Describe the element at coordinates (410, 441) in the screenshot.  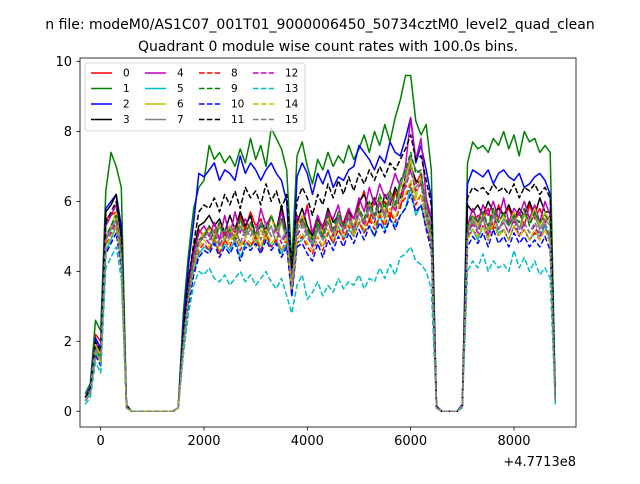
I see `x-tick-label: 6000` at that location.